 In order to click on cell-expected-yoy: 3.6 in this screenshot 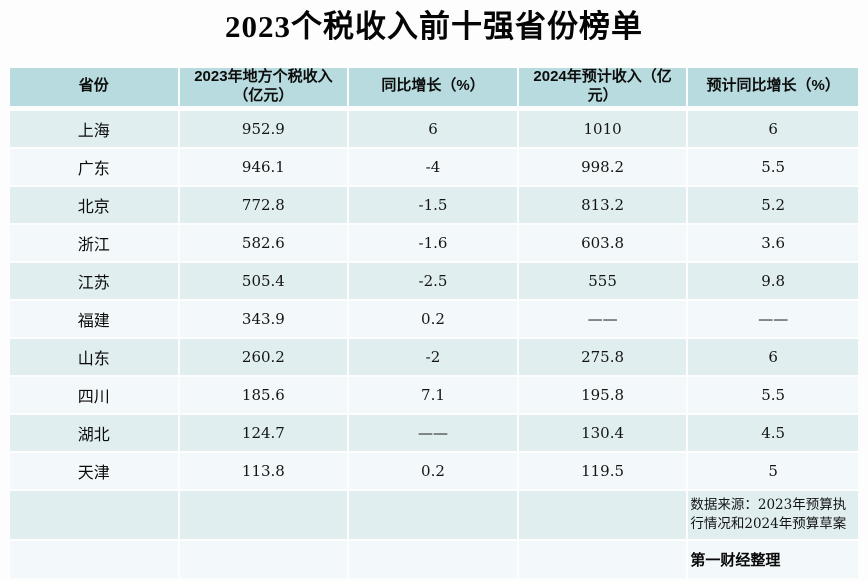, I will do `click(773, 243)`.